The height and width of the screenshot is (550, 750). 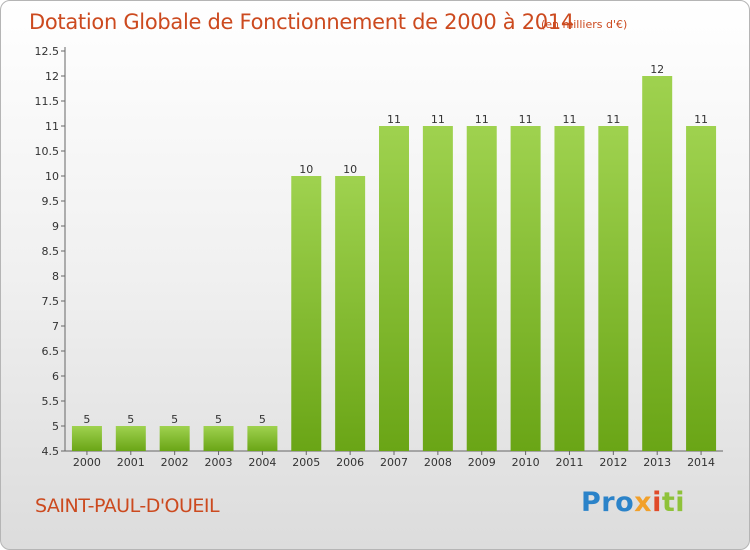 What do you see at coordinates (657, 462) in the screenshot?
I see `x-tick-label: 2013` at bounding box center [657, 462].